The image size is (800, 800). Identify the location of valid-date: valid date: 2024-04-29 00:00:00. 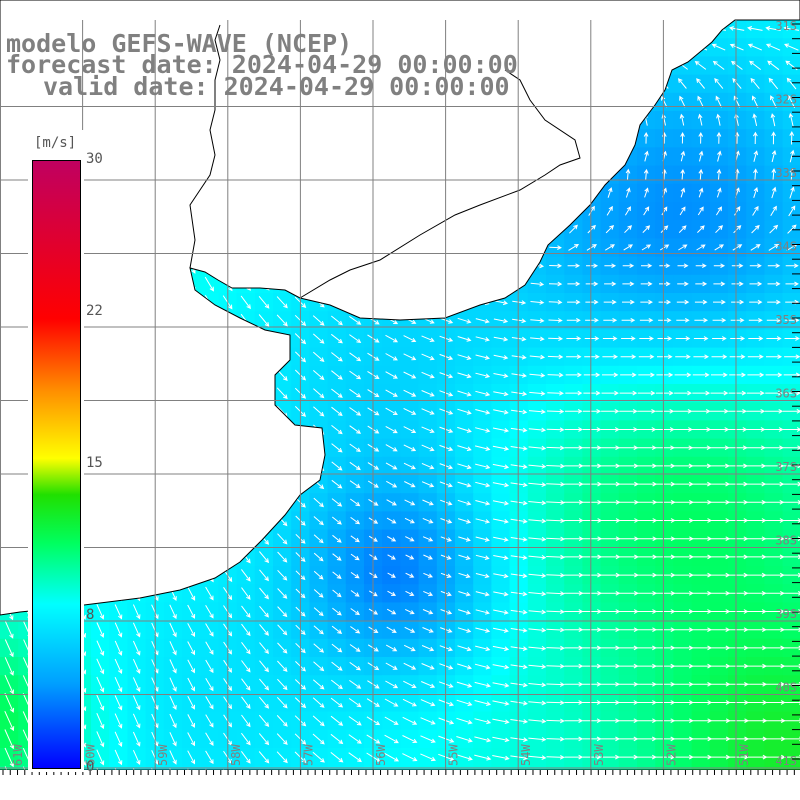
(276, 86).